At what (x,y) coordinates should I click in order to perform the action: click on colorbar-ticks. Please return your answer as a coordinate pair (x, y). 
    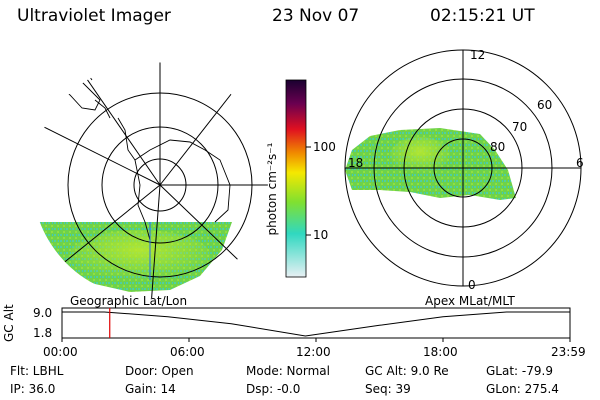
    Looking at the image, I should click on (308, 191).